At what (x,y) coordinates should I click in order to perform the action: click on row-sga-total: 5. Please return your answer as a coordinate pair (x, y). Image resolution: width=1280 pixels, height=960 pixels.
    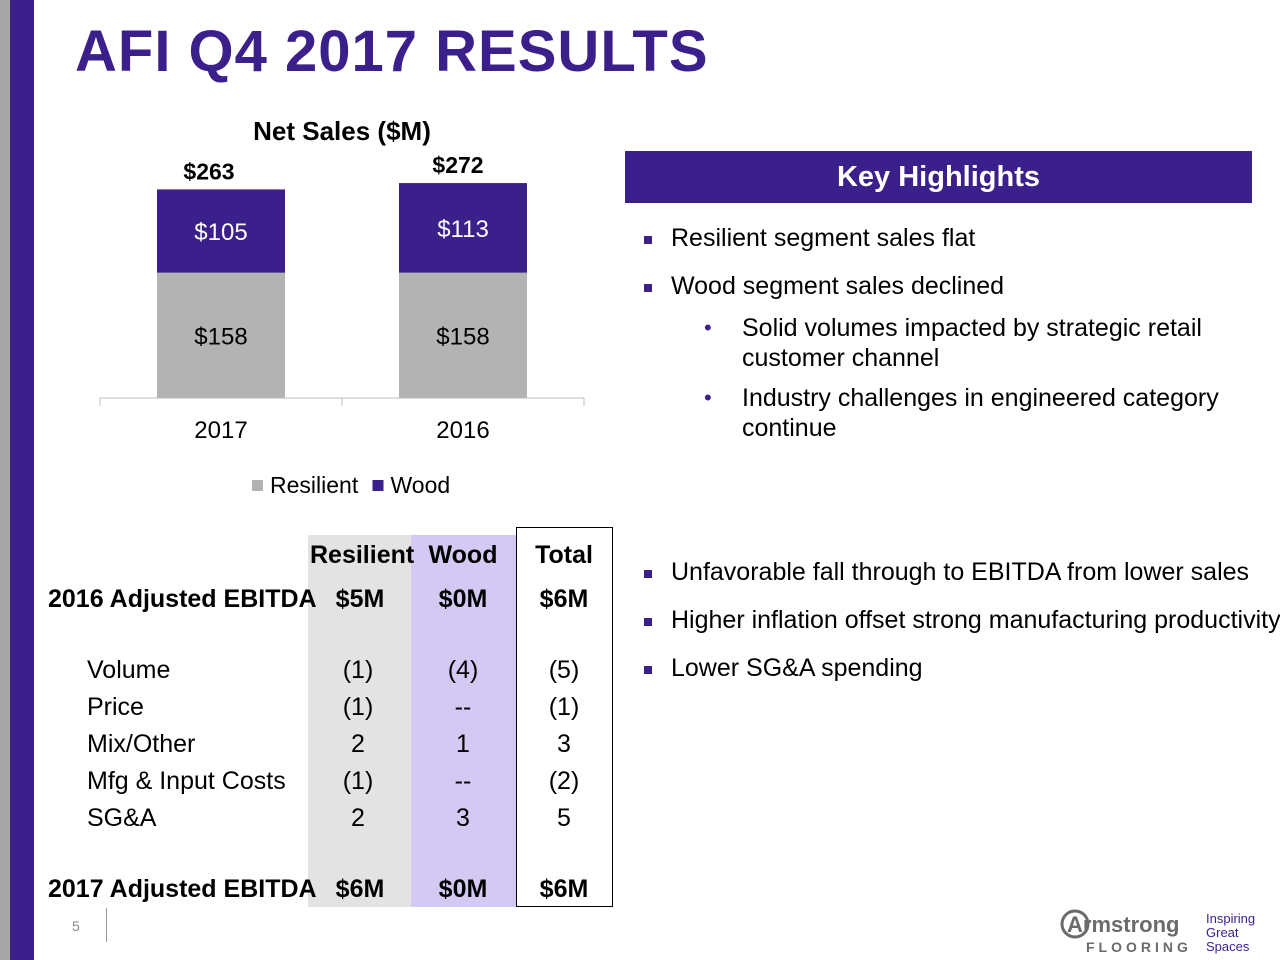
    Looking at the image, I should click on (564, 818).